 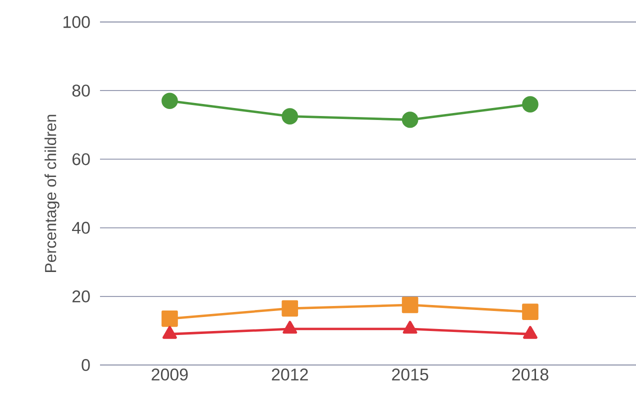 I want to click on y-tick-label: 0, so click(x=86, y=365).